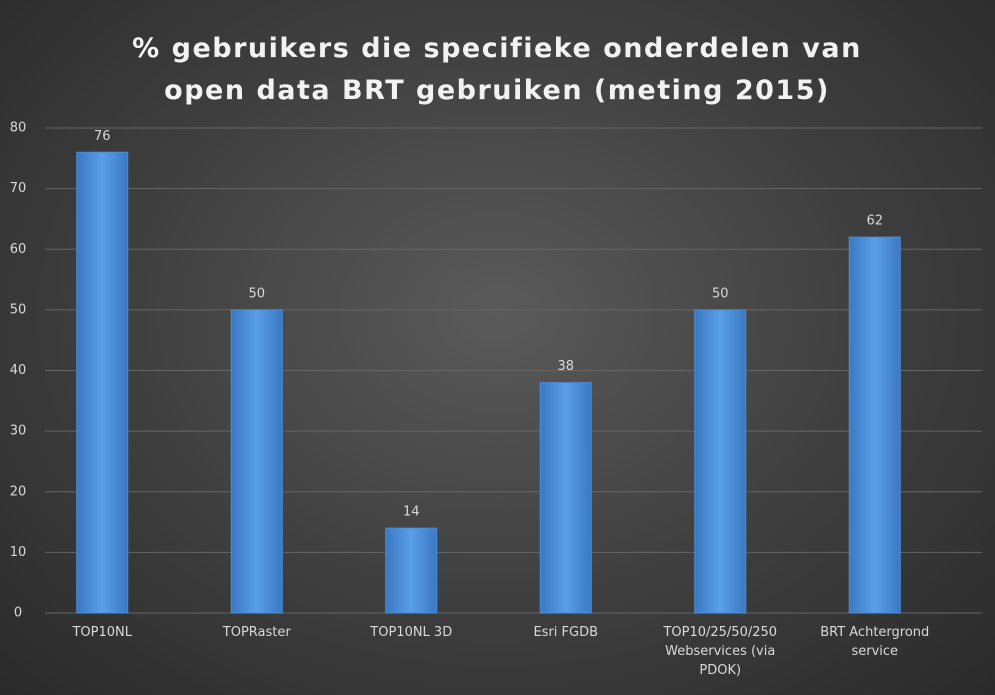 This screenshot has width=995, height=695. Describe the element at coordinates (18, 491) in the screenshot. I see `y-tick-label: 20` at that location.